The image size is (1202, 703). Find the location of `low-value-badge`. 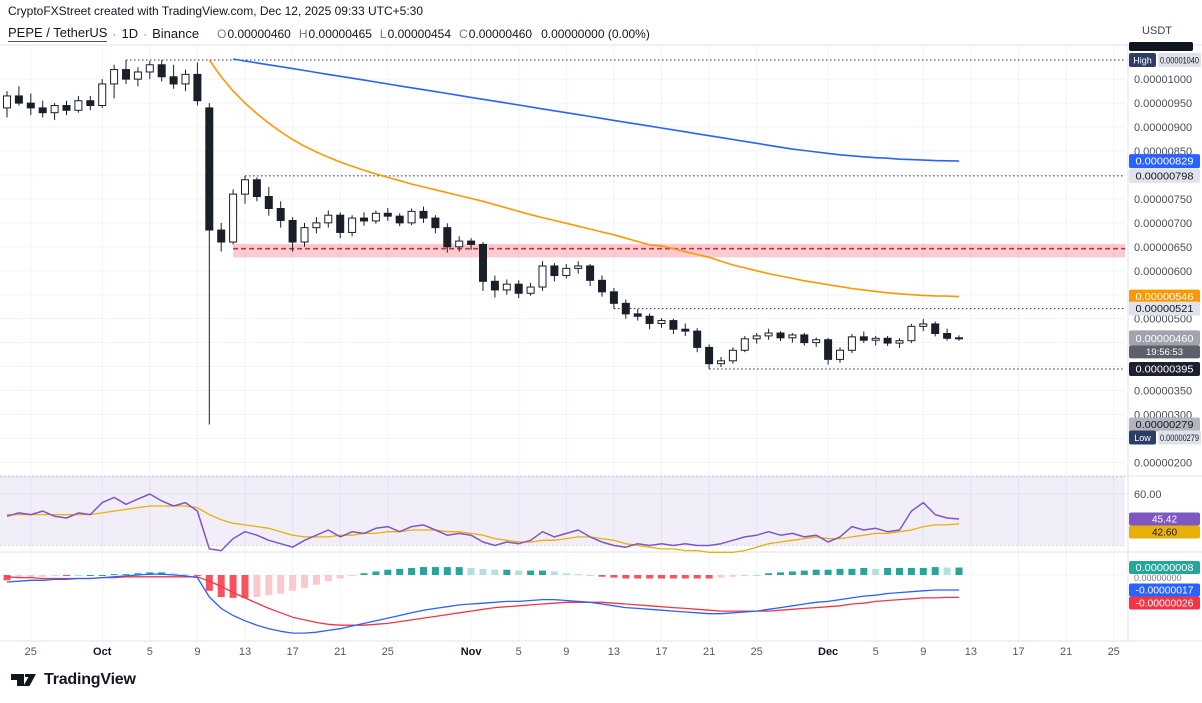

low-value-badge is located at coordinates (1179, 437).